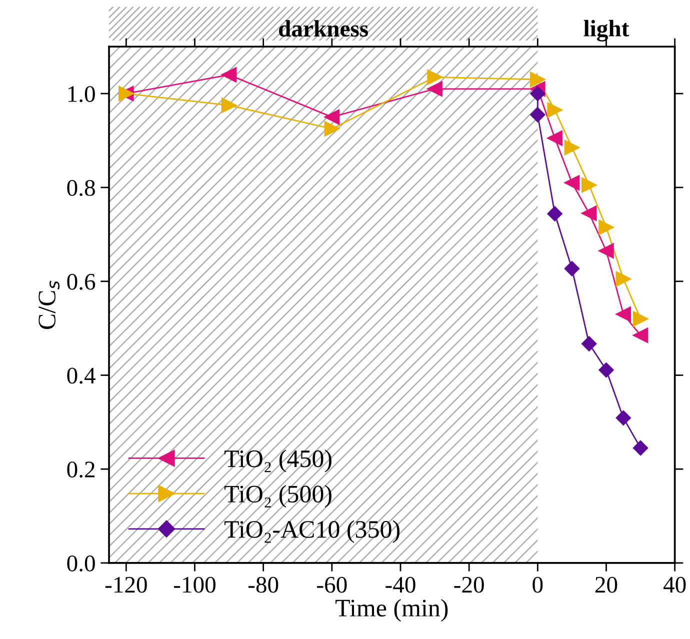  What do you see at coordinates (49, 305) in the screenshot?
I see `y-axis-title: C/C$_{s}$` at bounding box center [49, 305].